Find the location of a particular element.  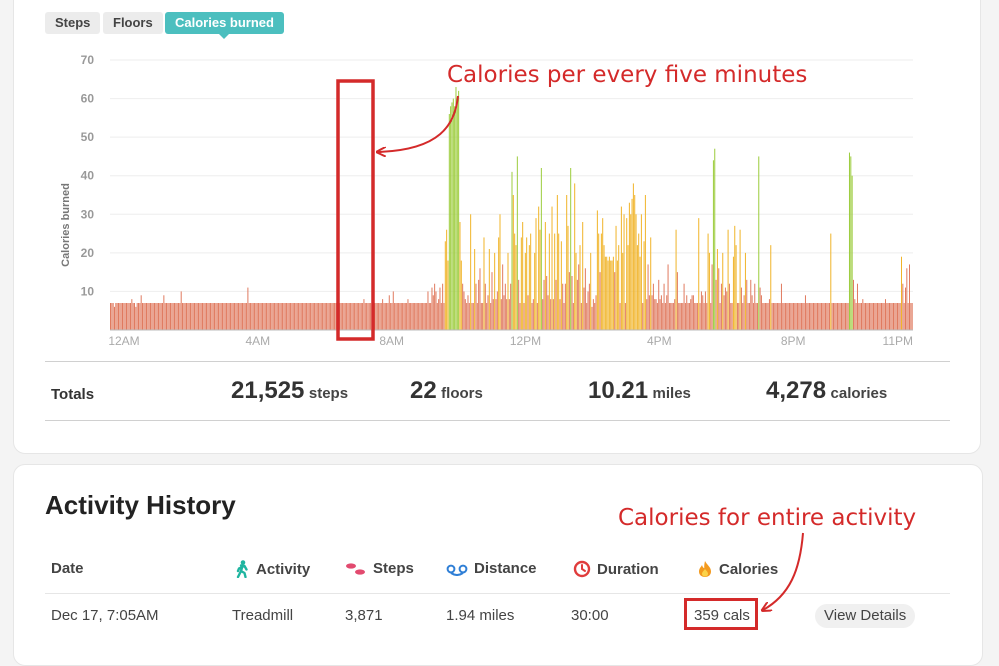

flame-icon is located at coordinates (705, 569).